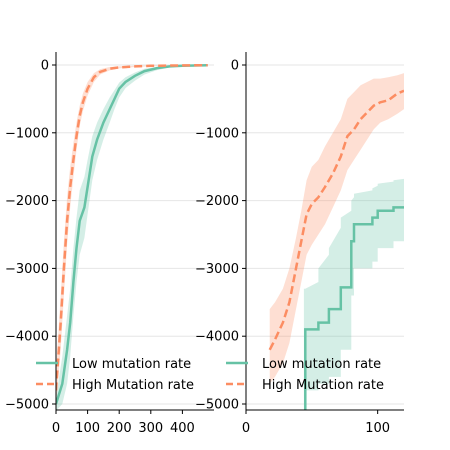  Describe the element at coordinates (150, 428) in the screenshot. I see `x-tick-label-left-3: 300` at that location.